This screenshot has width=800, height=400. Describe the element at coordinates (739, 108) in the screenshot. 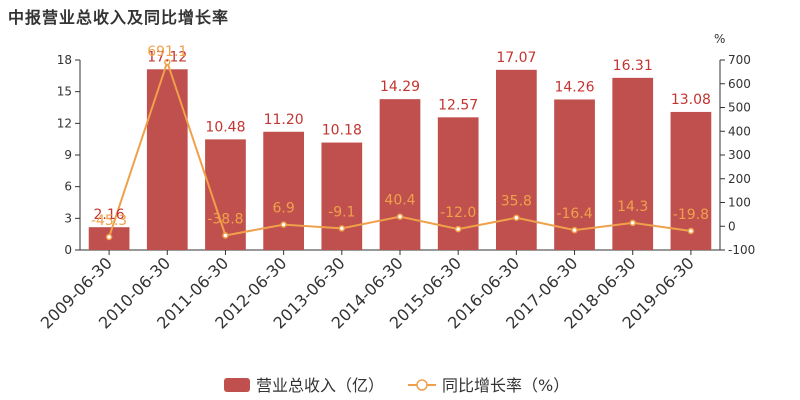

I see `y-right-tick-label: 500` at that location.